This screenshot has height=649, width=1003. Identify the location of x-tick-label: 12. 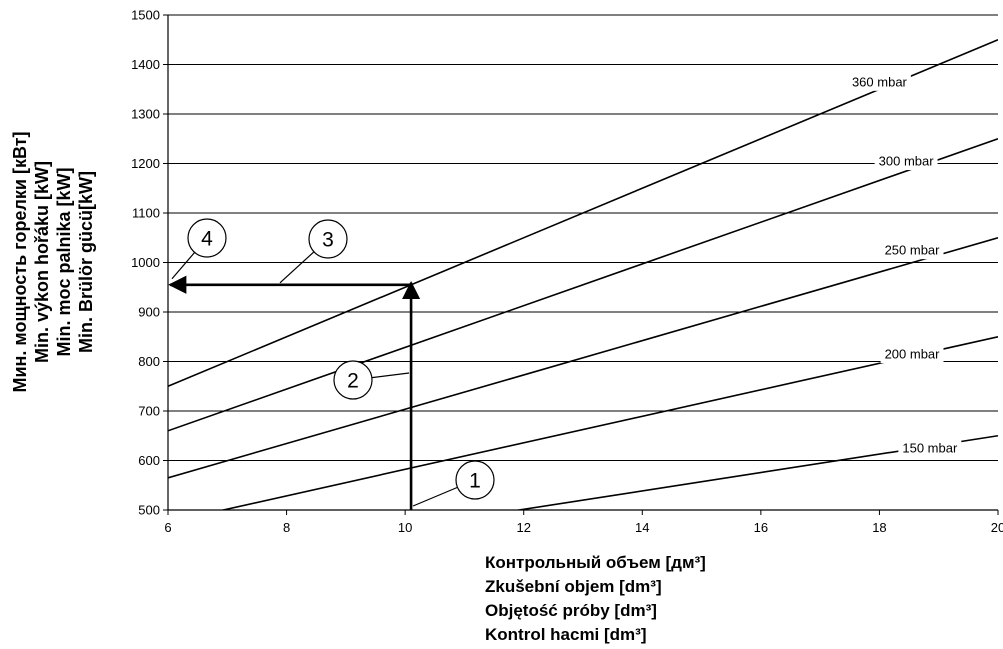
(523, 527).